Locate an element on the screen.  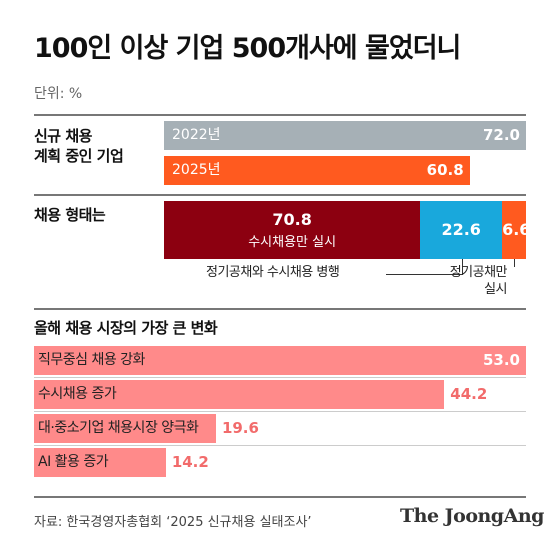
bar-year-2025: 2025년 60.8 is located at coordinates (317, 170).